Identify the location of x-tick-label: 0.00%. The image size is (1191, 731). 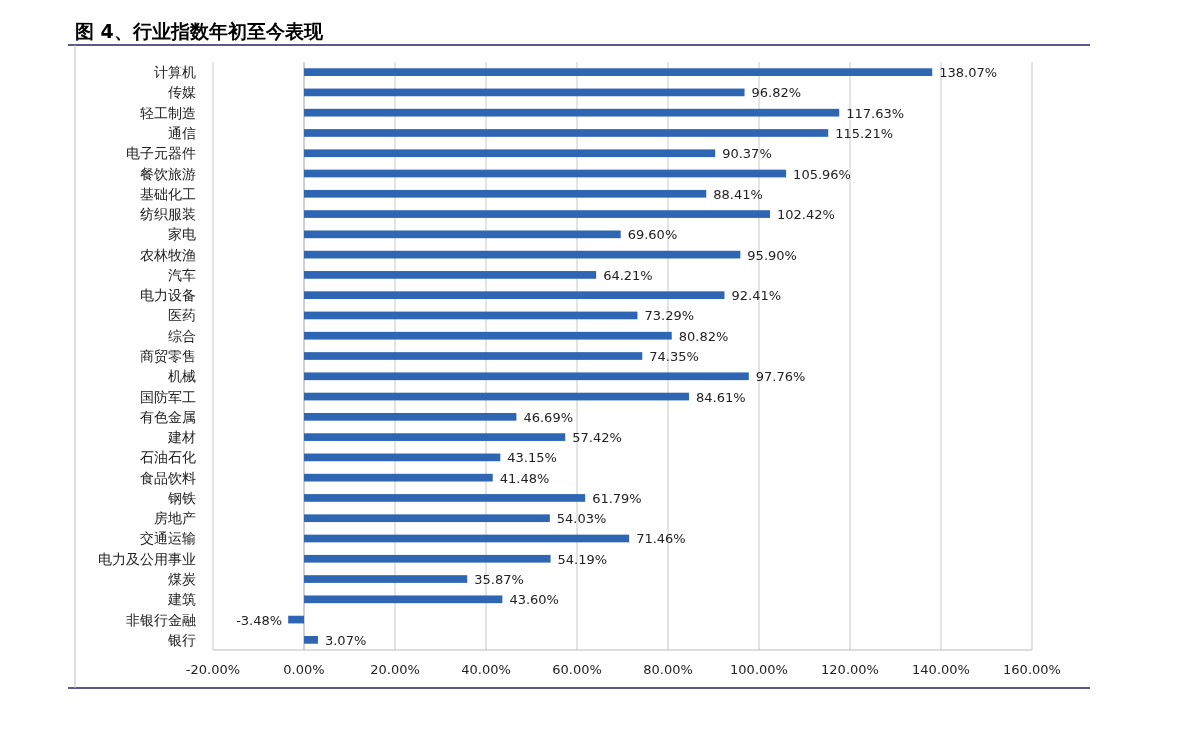
(304, 669).